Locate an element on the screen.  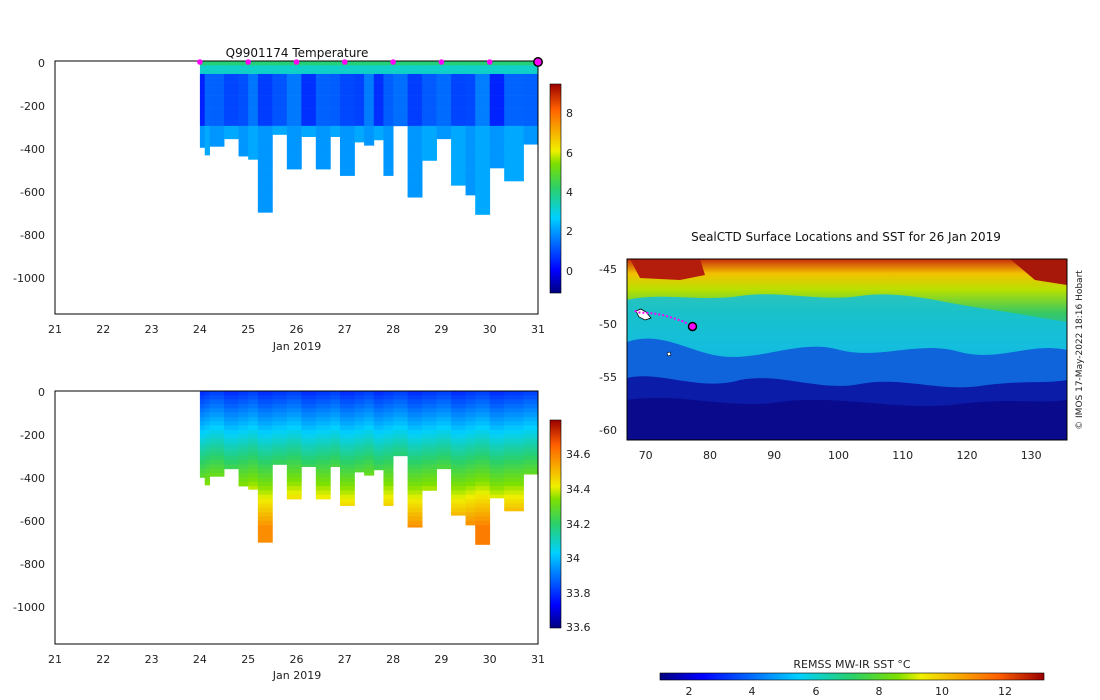
temperature-x-tick: 31 is located at coordinates (538, 329).